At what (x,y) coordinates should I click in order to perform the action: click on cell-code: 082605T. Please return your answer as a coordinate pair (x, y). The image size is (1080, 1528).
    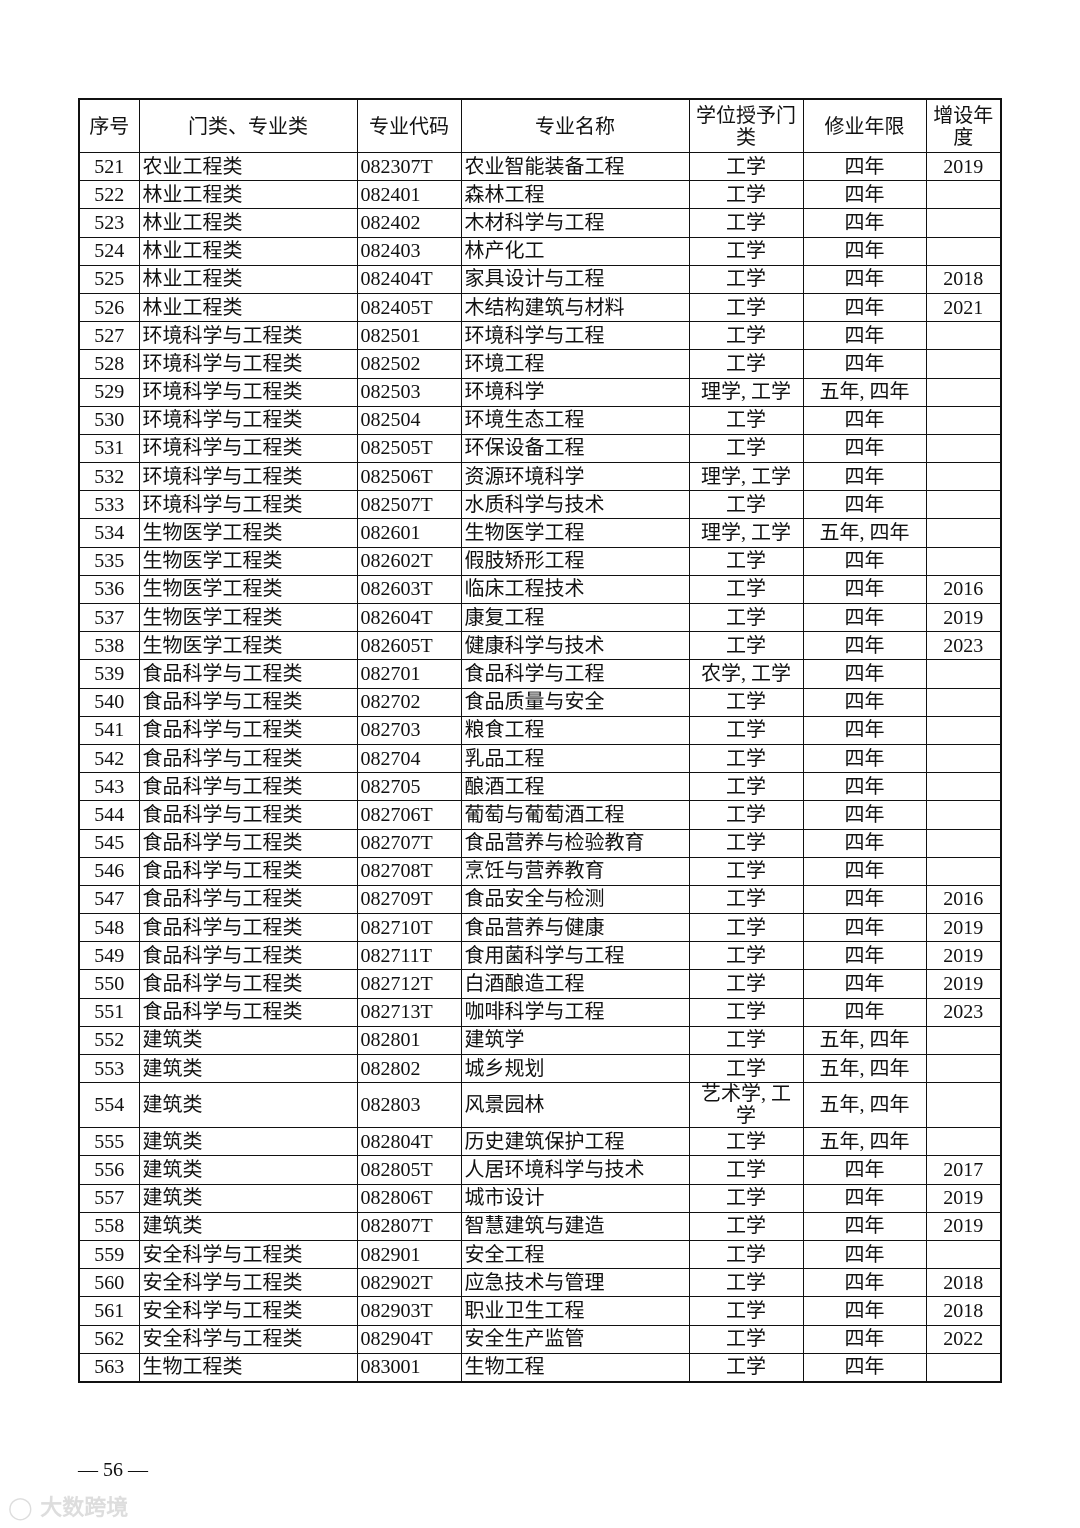
    Looking at the image, I should click on (409, 646).